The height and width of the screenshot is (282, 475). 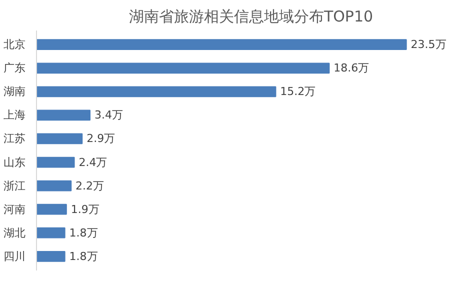 What do you see at coordinates (15, 185) in the screenshot?
I see `y-tick-label: 浙江` at bounding box center [15, 185].